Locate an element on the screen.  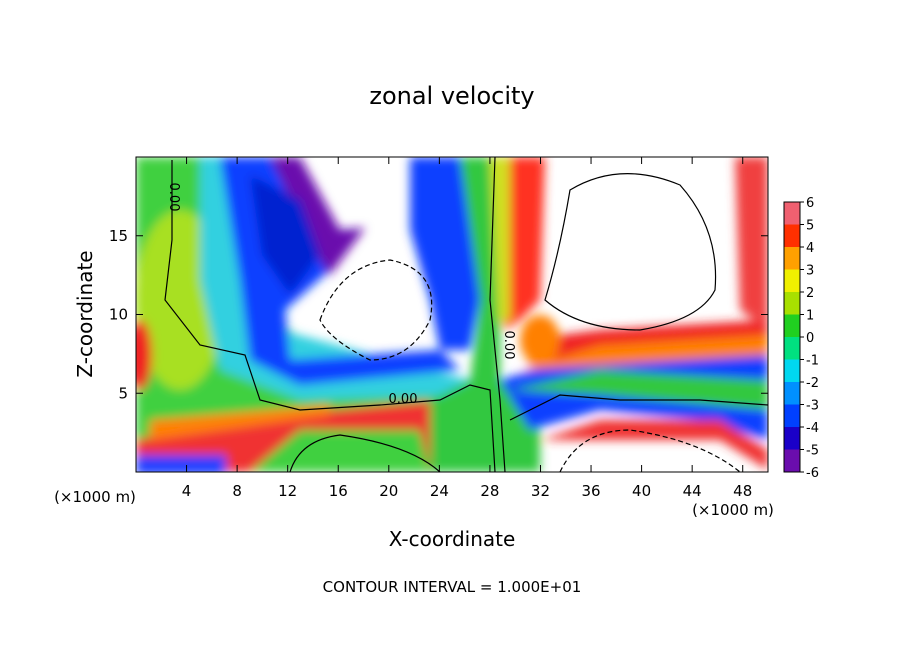
colorbar-label: -6 is located at coordinates (812, 473).